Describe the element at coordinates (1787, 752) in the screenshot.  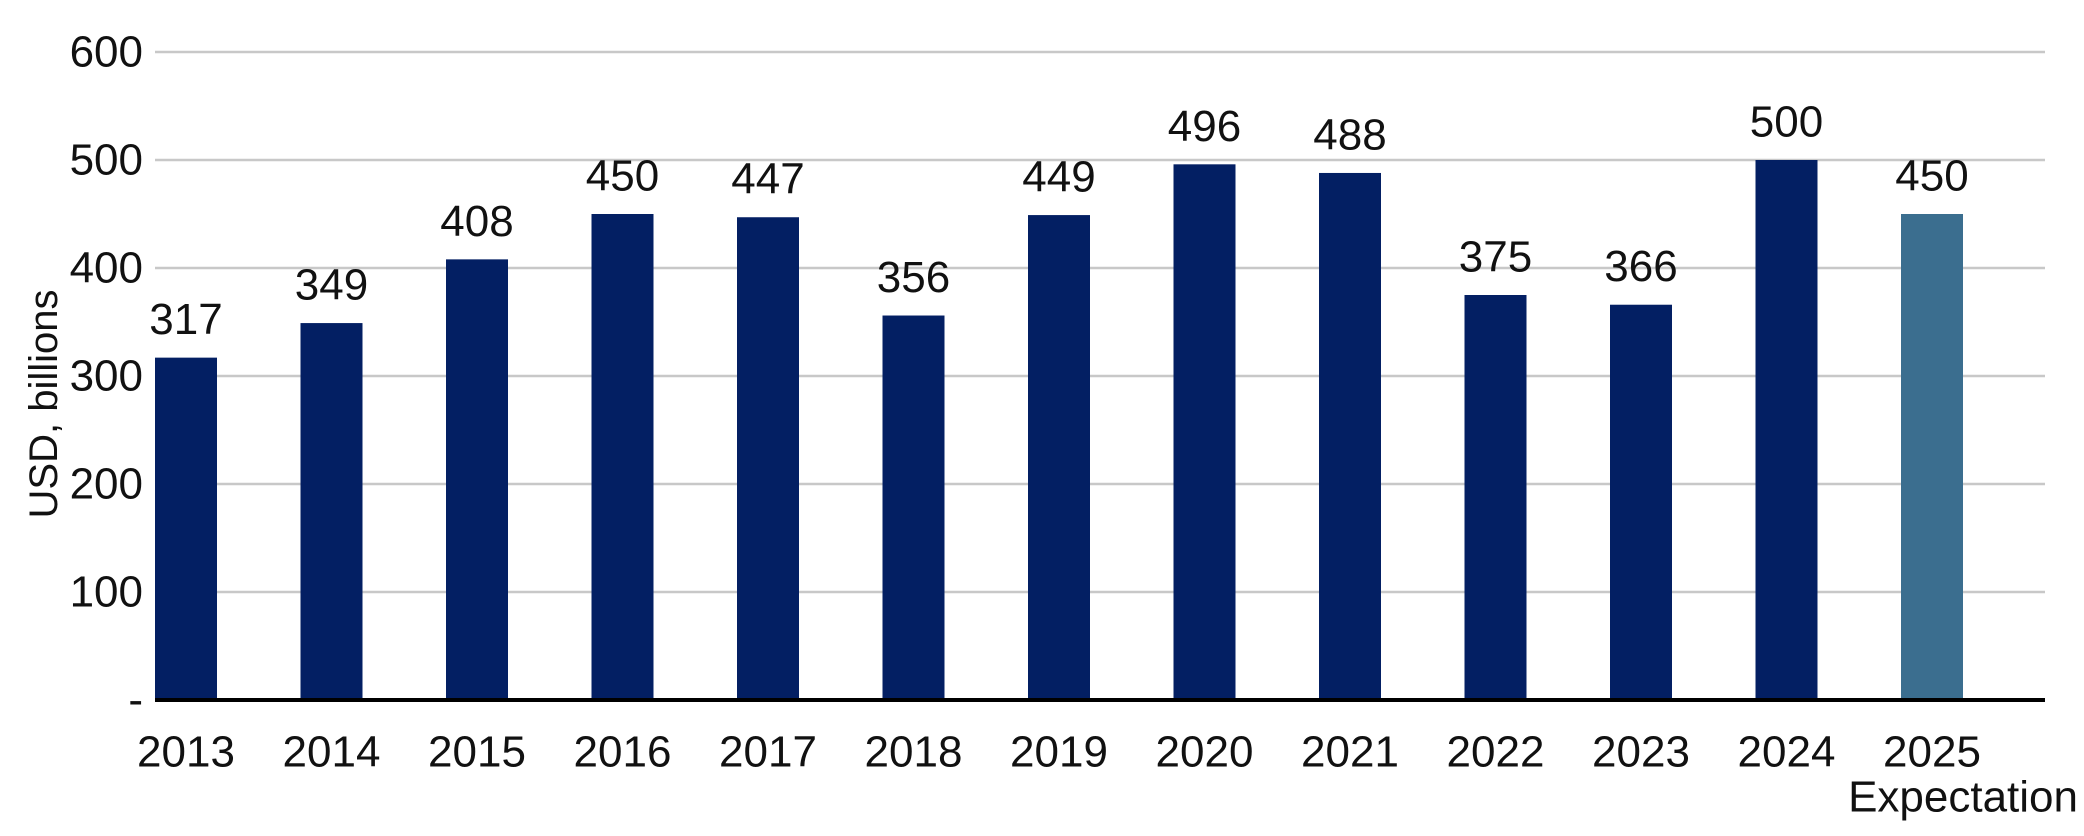
I see `x-tick-label: 2024` at that location.